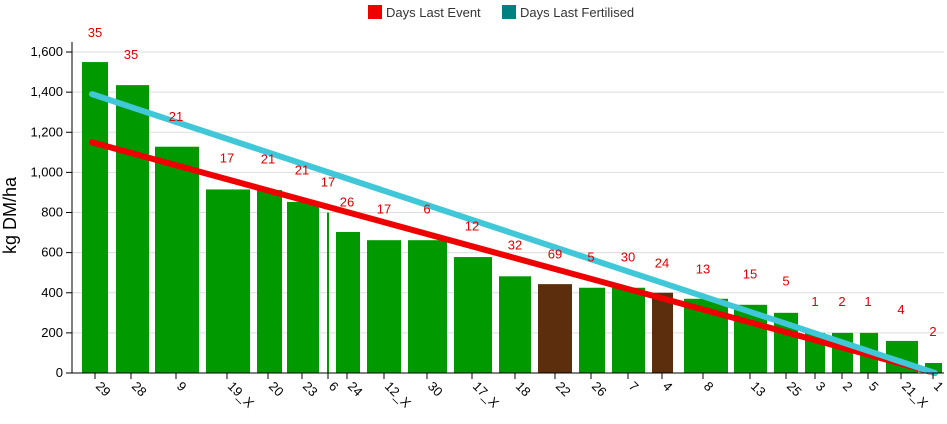  Describe the element at coordinates (328, 181) in the screenshot. I see `data-label-6: 17` at that location.